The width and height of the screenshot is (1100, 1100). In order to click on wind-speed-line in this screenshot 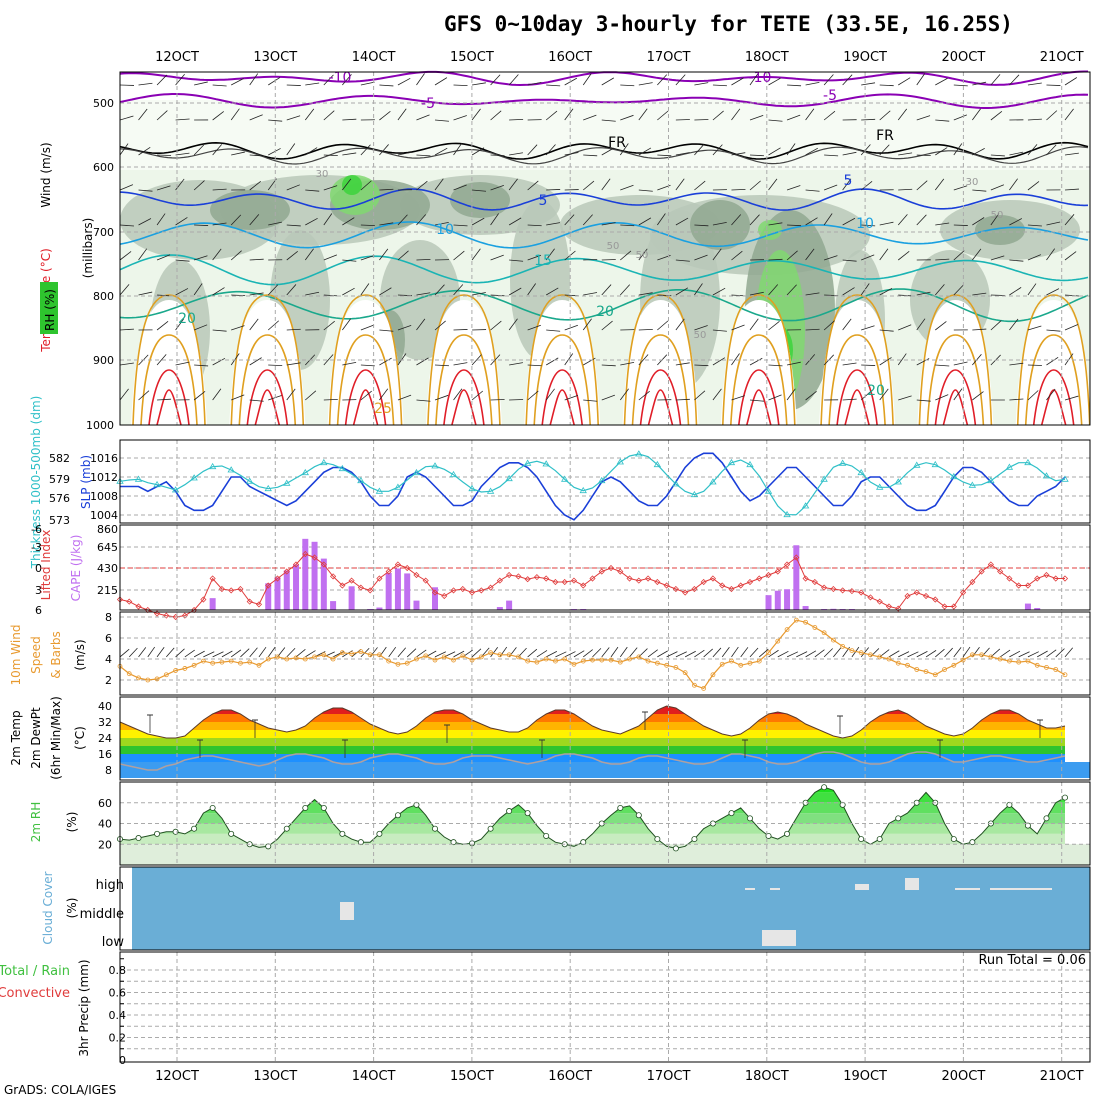, I will do `click(592, 654)`.